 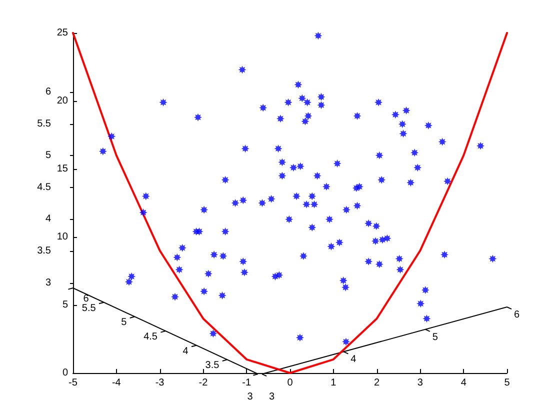 I want to click on y-tick-label: 5, so click(x=65, y=305).